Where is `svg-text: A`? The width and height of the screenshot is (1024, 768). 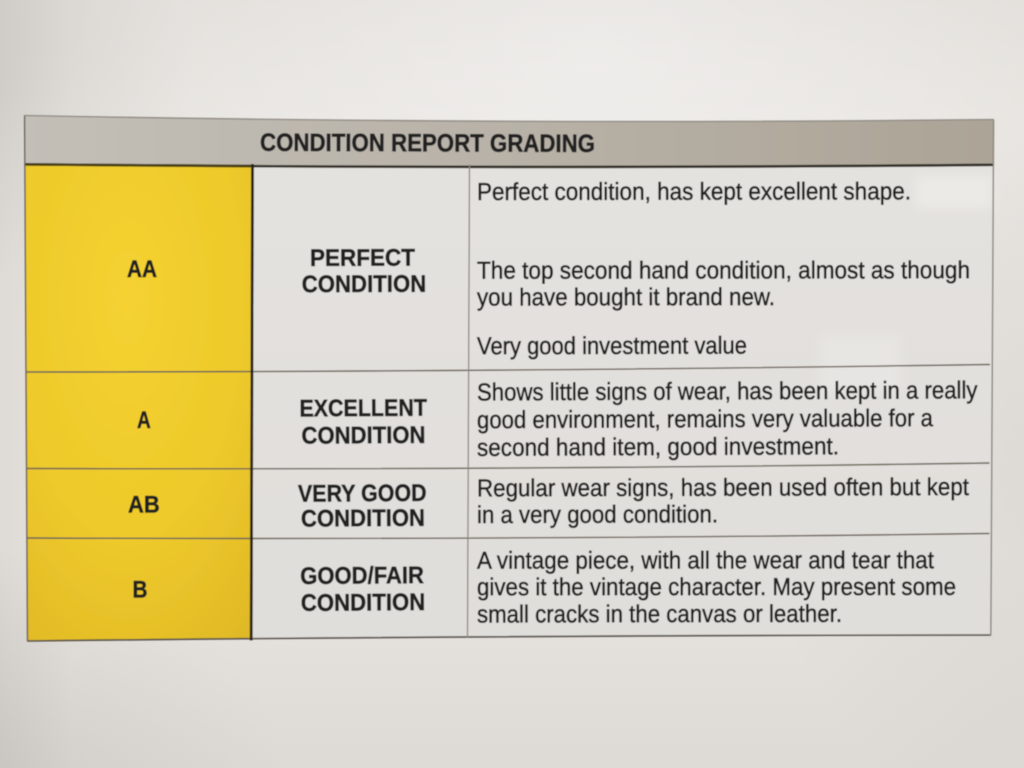 svg-text: A is located at coordinates (144, 420).